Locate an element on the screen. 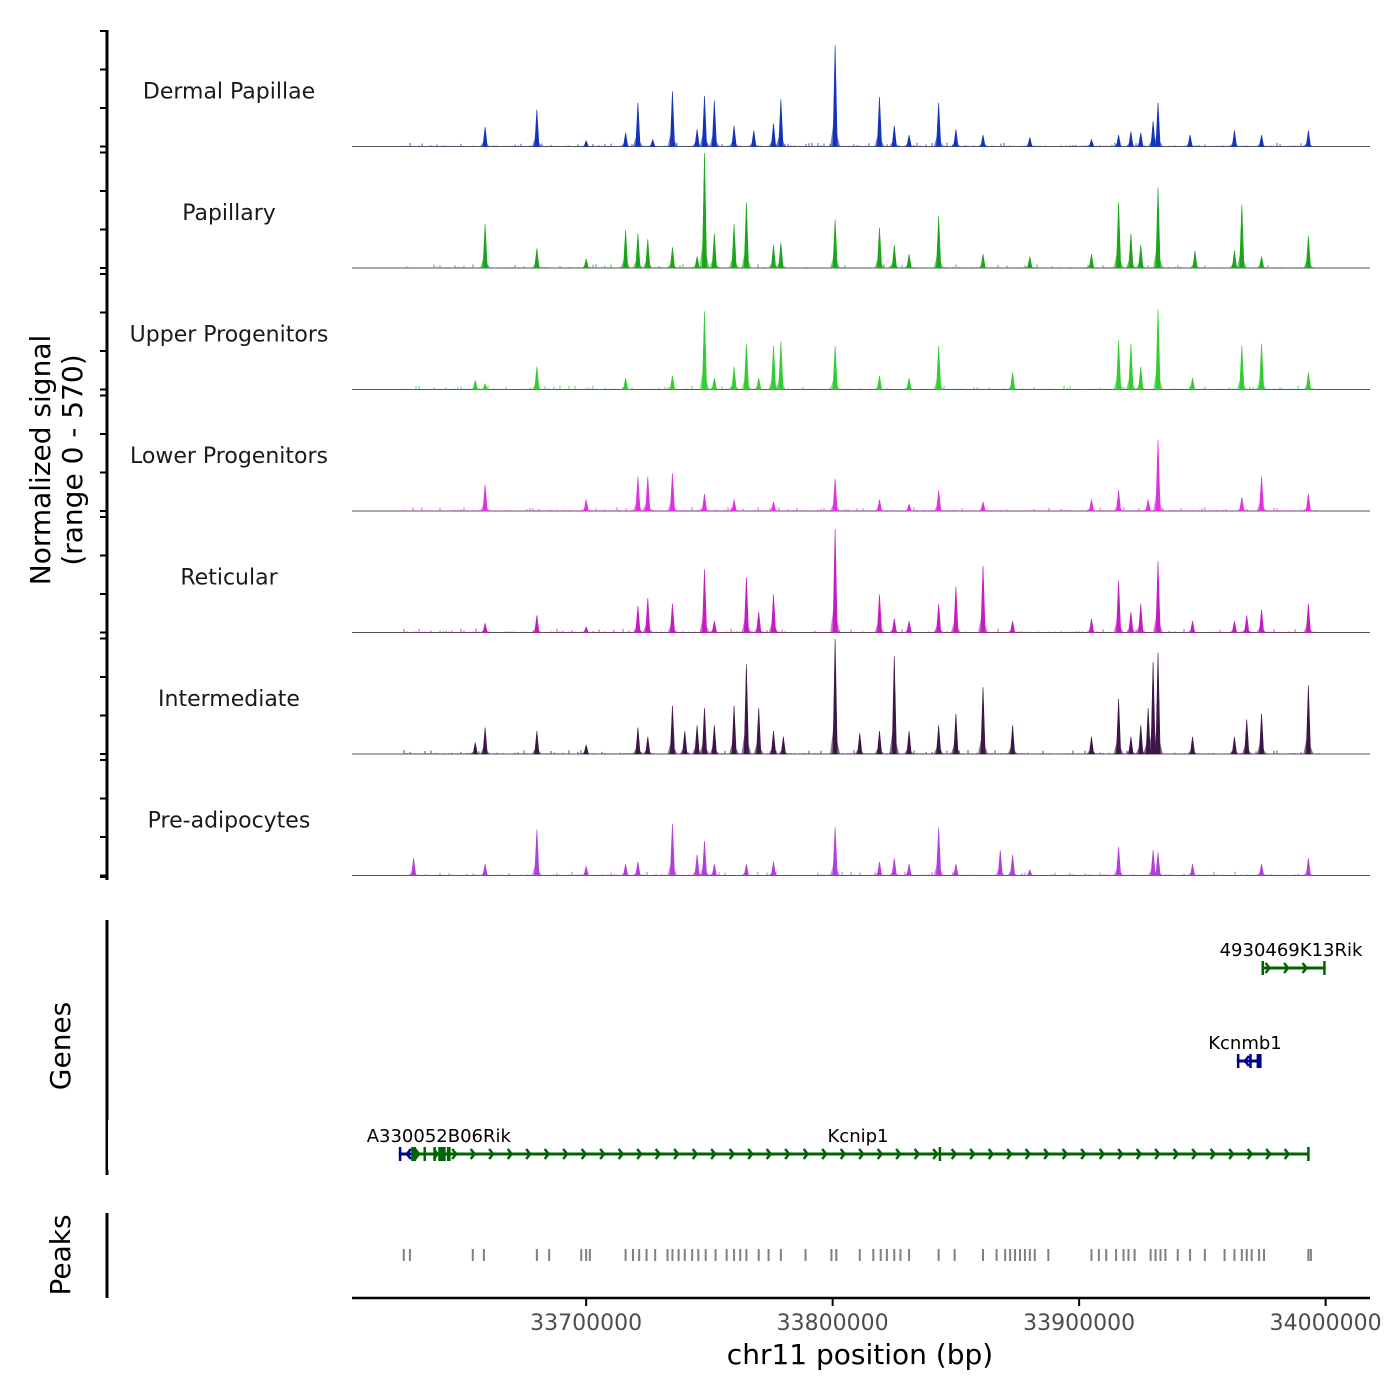 This screenshot has height=1400, width=1400. gene-4930469k13rik: 4930469K13Rik is located at coordinates (1291, 957).